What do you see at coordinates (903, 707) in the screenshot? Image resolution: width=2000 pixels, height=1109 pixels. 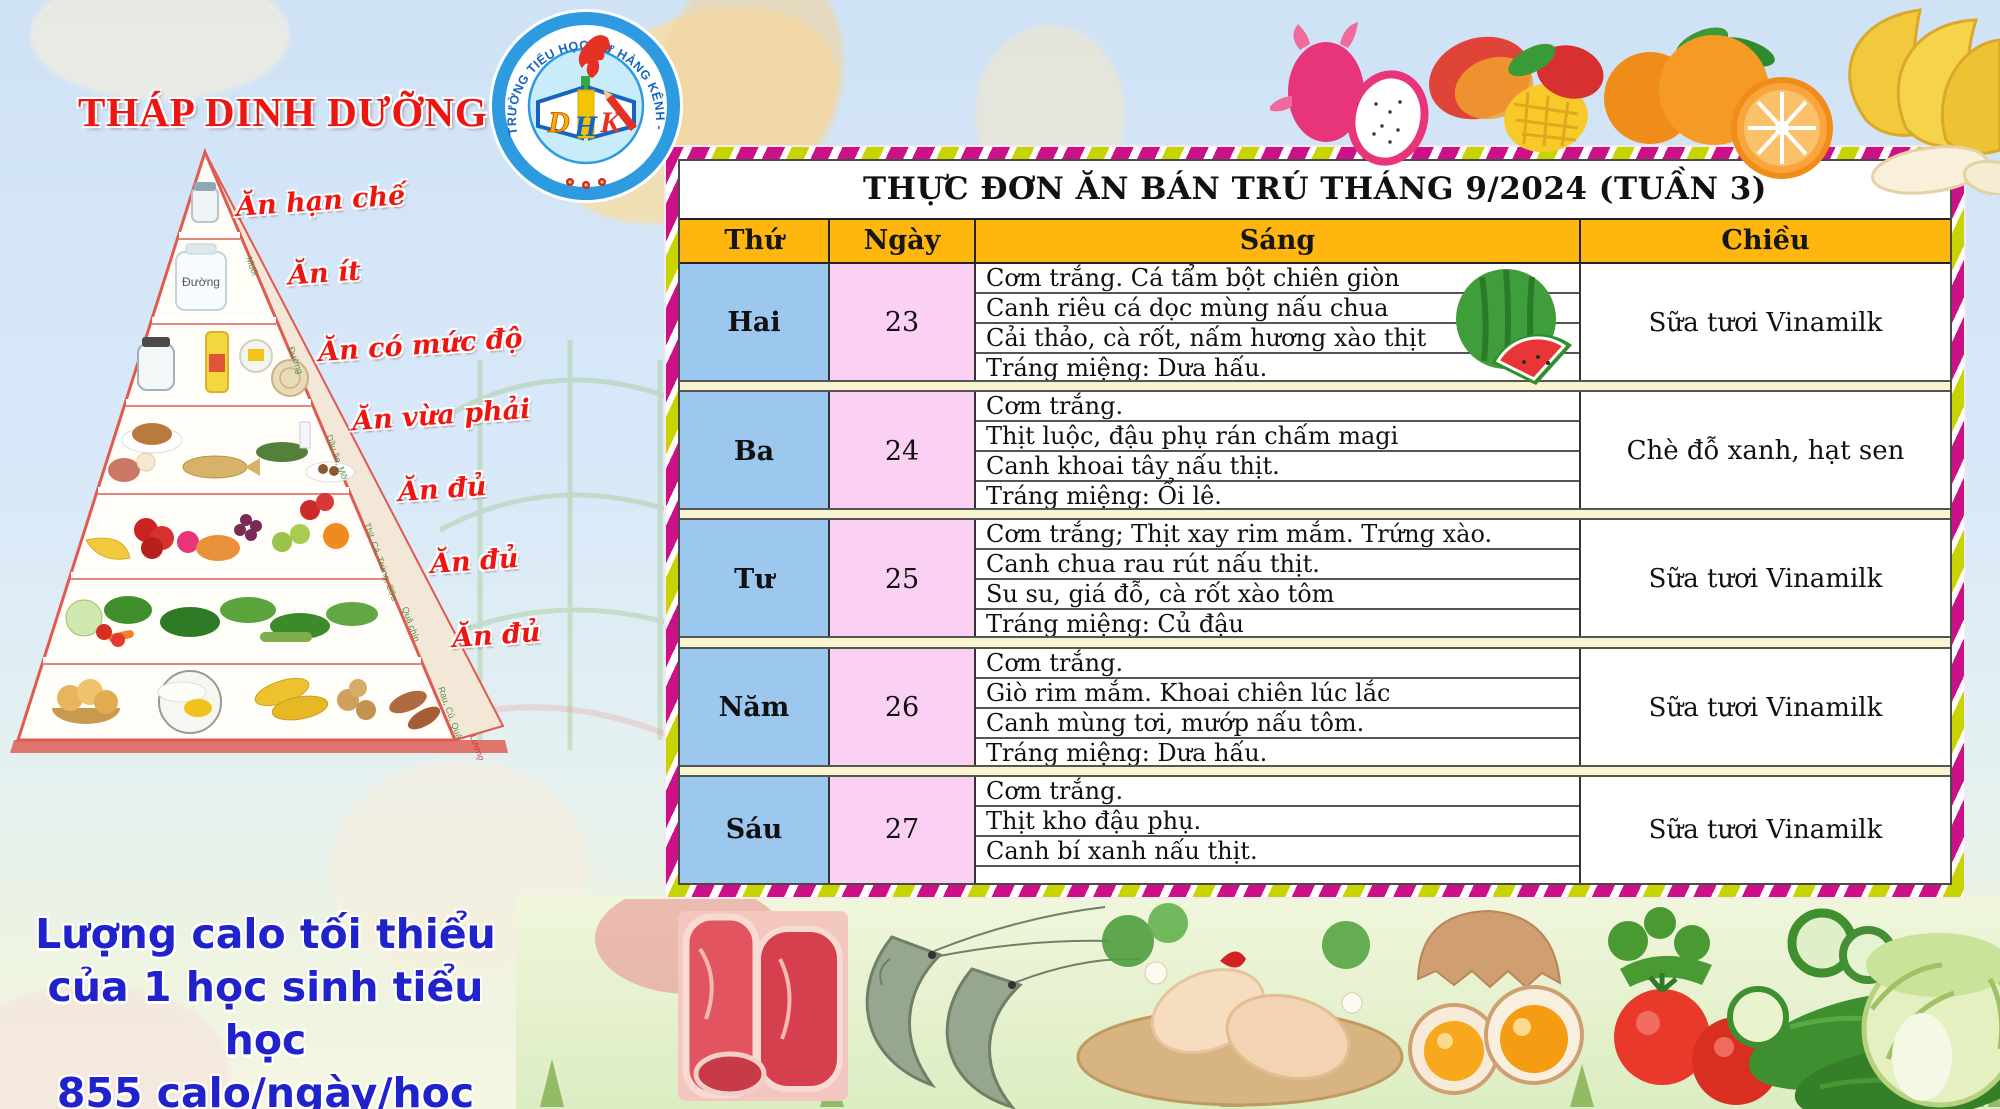 I see `date-cell: 26` at bounding box center [903, 707].